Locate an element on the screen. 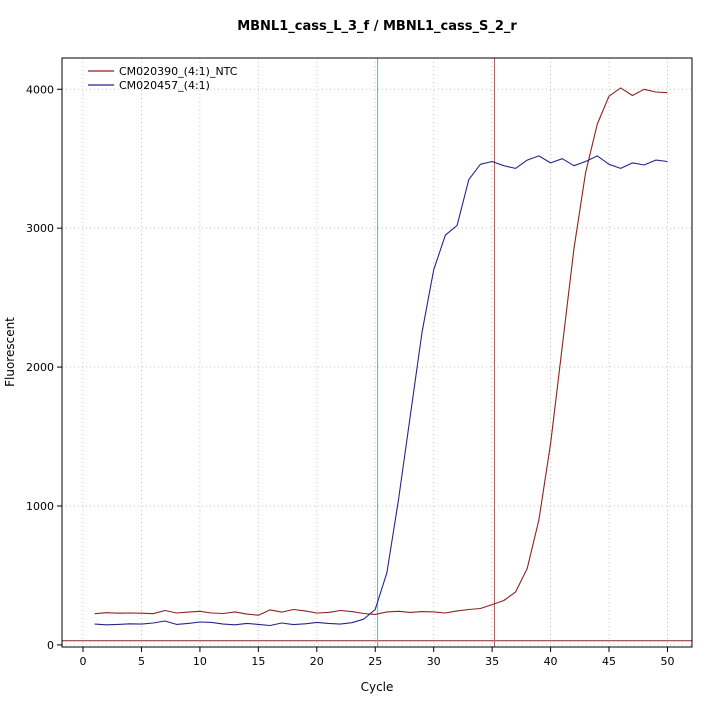 This screenshot has height=724, width=720. x-tick-label: 5 is located at coordinates (141, 661).